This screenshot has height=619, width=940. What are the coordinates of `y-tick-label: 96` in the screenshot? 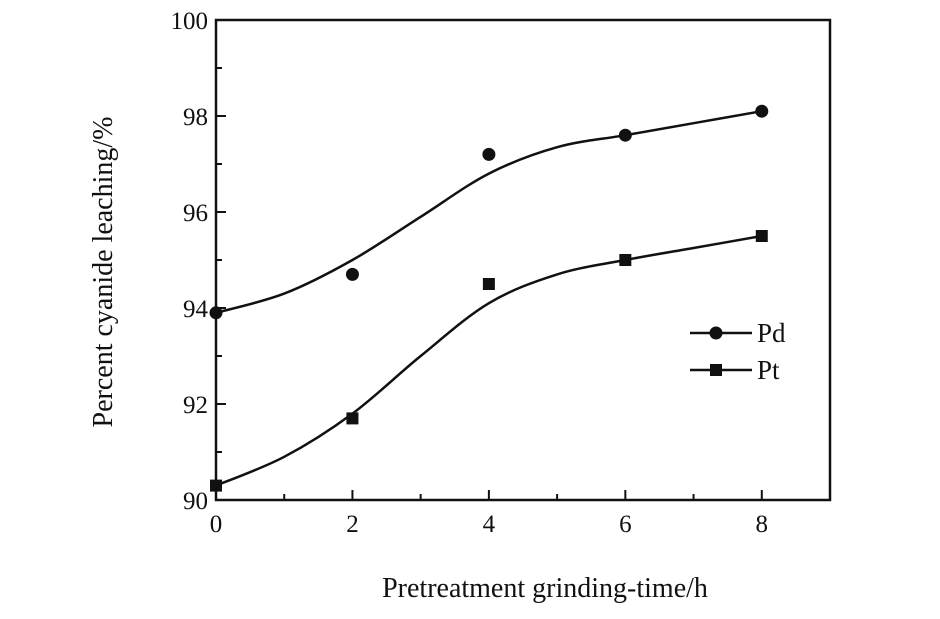 It's located at (195, 213).